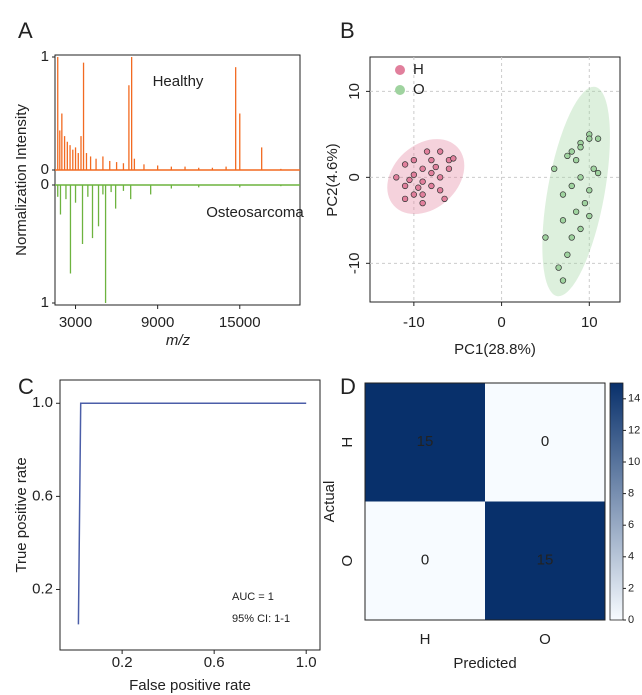  What do you see at coordinates (177, 180) in the screenshot?
I see `plot-frame` at bounding box center [177, 180].